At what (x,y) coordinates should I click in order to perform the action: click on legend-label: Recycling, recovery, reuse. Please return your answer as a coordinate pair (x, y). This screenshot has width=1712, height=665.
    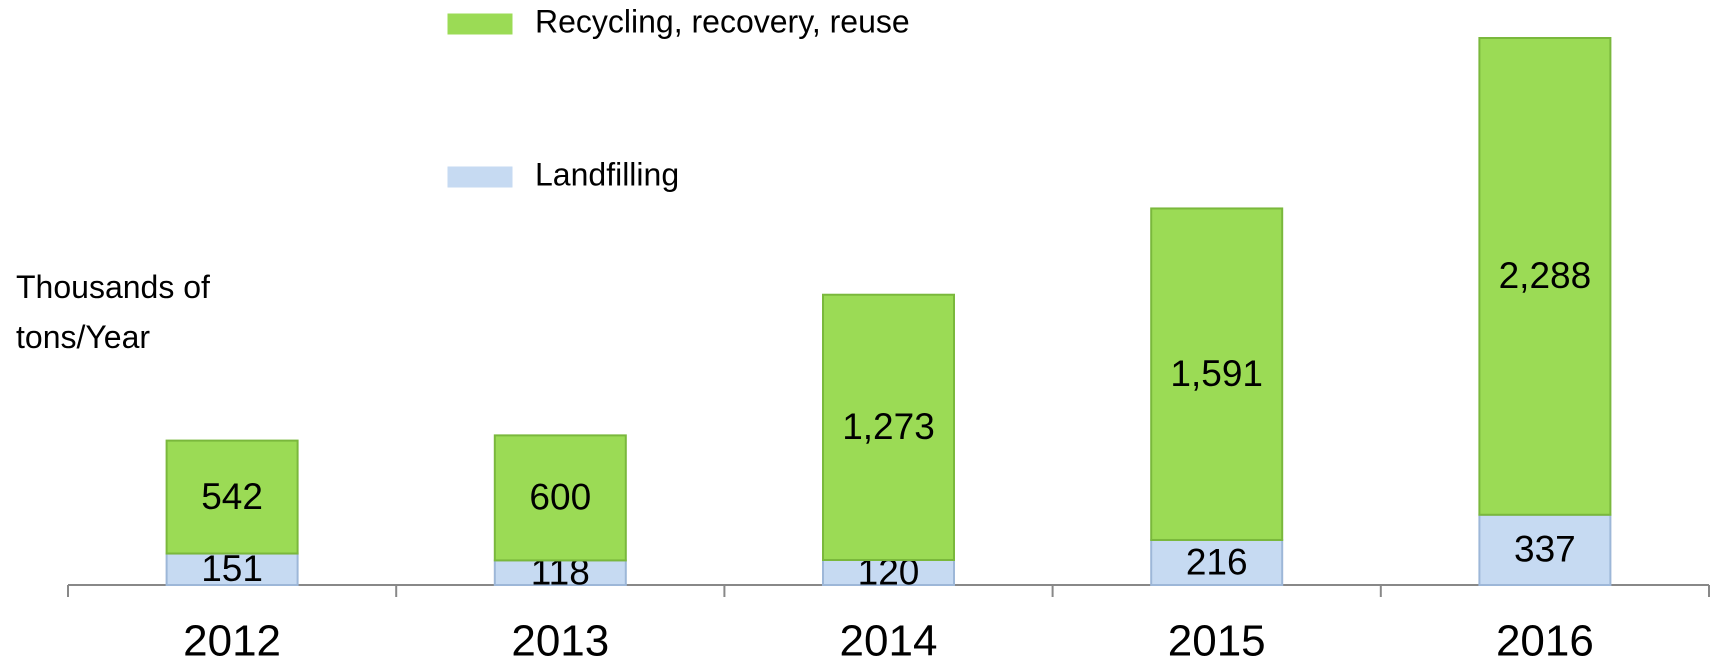
    Looking at the image, I should click on (722, 21).